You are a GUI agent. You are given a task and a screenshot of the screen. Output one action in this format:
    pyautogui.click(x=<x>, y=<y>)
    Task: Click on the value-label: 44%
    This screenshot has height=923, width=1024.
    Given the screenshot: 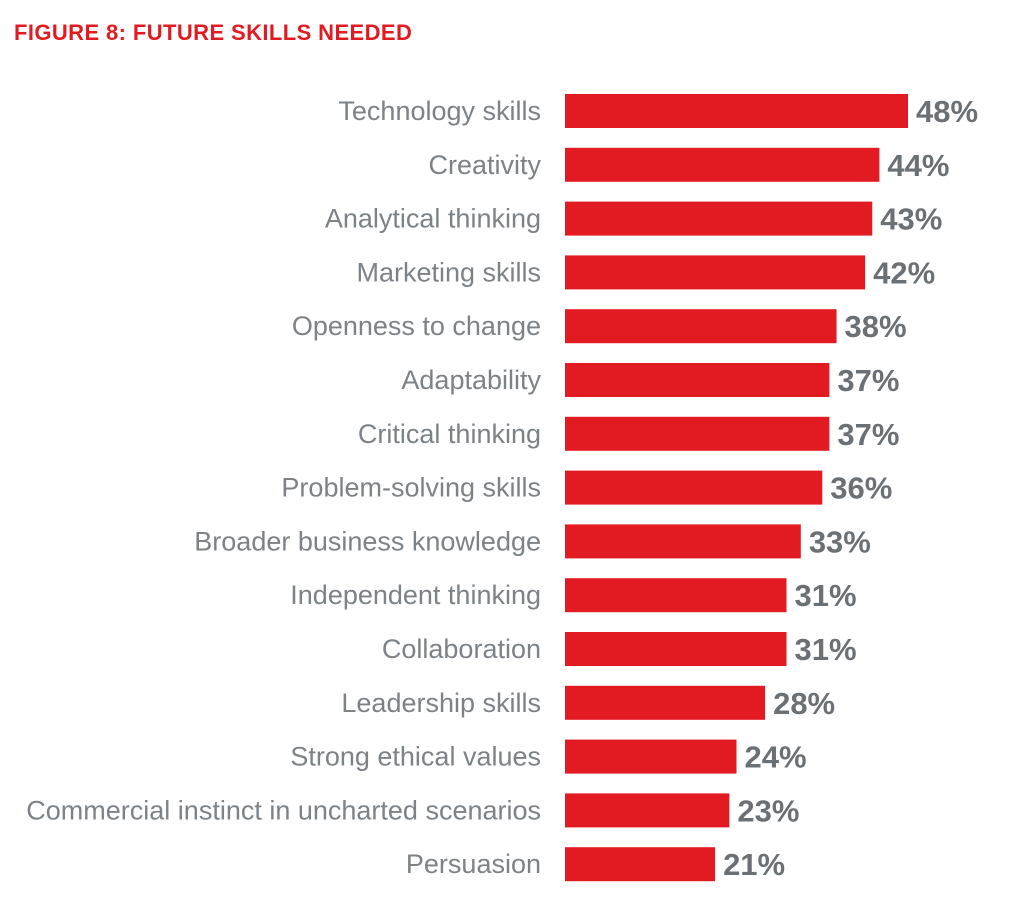 What is the action you would take?
    pyautogui.click(x=918, y=165)
    